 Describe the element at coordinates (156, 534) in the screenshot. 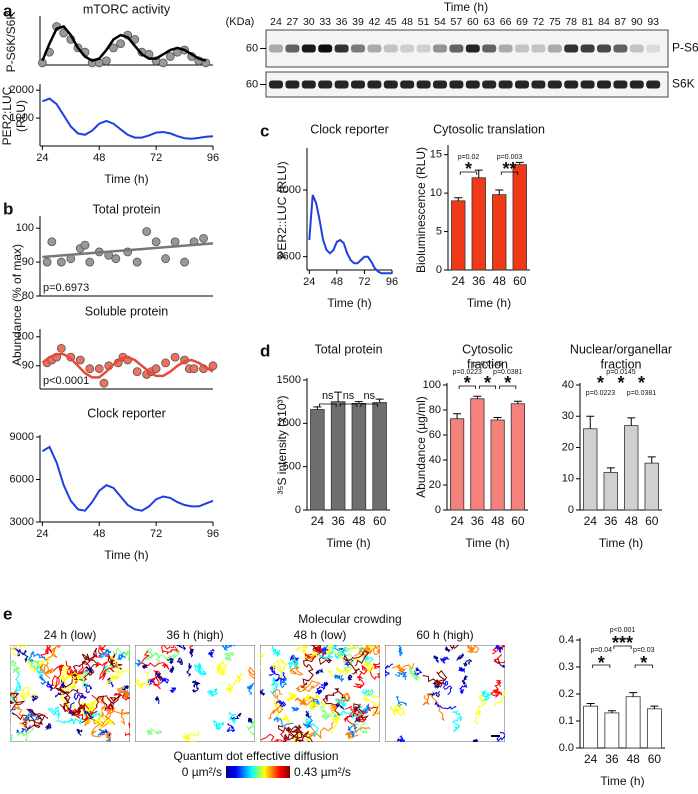

I see `x-tick-label: 72` at that location.